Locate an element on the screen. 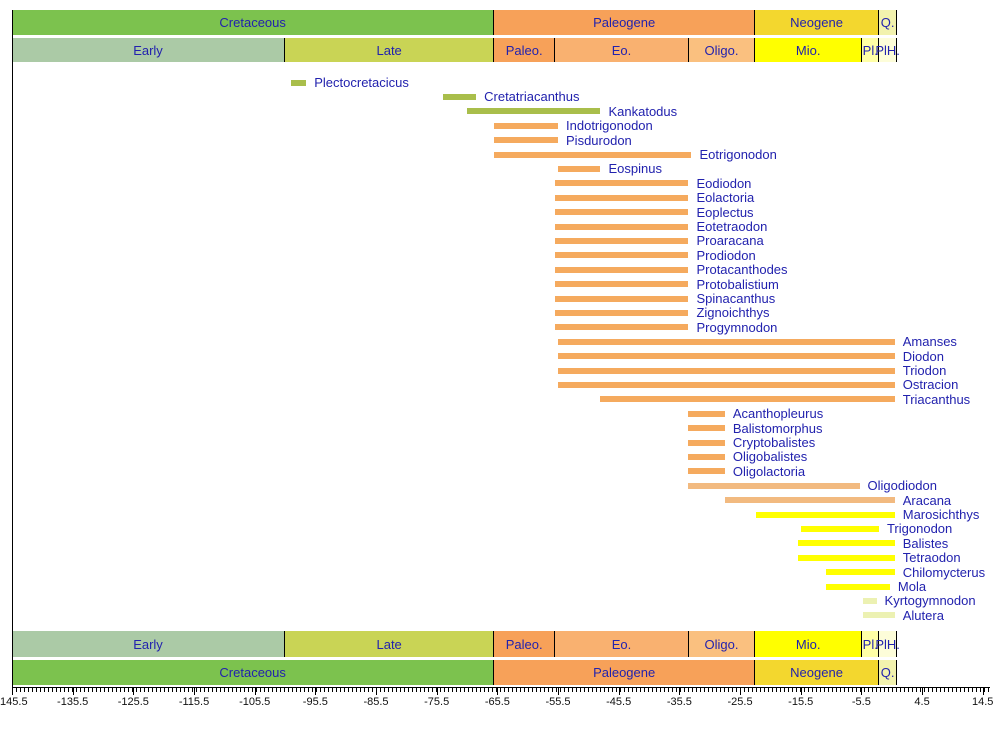  taxon-range-bar-cryptobalistes is located at coordinates (706, 442).